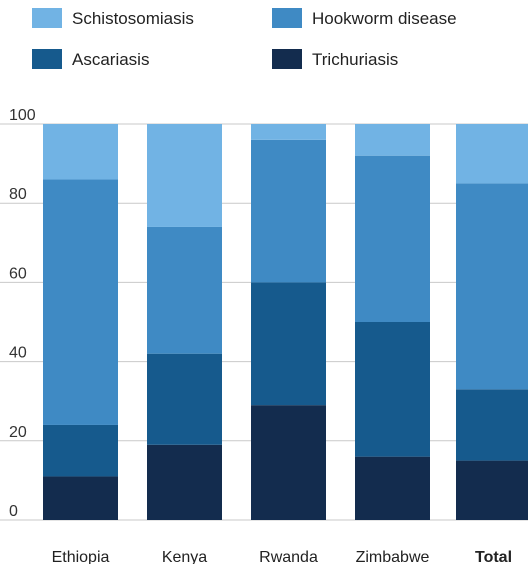 This screenshot has width=528, height=564. What do you see at coordinates (355, 59) in the screenshot?
I see `legend-label-trichuriasis: Trichuriasis` at bounding box center [355, 59].